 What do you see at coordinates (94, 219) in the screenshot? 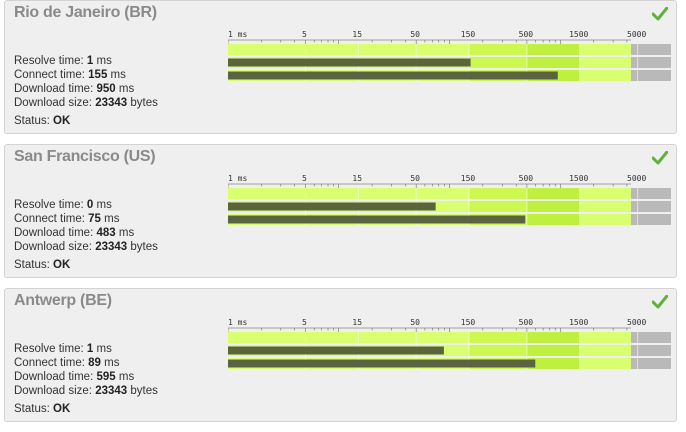
I see `connect-value: 75` at bounding box center [94, 219].